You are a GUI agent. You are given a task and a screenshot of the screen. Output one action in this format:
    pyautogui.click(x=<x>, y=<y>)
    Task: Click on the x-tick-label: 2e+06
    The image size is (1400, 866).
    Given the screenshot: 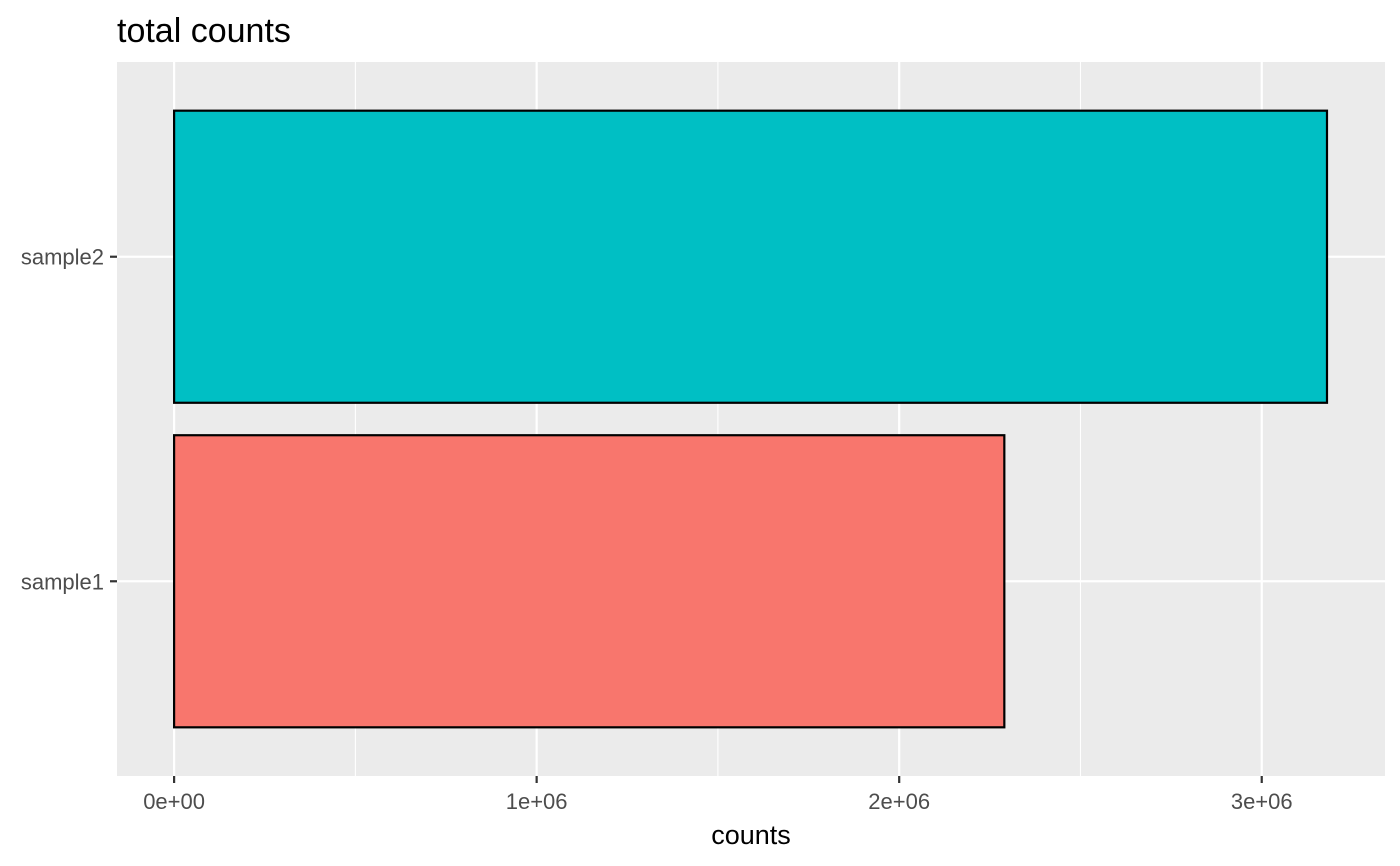 What is the action you would take?
    pyautogui.click(x=899, y=801)
    